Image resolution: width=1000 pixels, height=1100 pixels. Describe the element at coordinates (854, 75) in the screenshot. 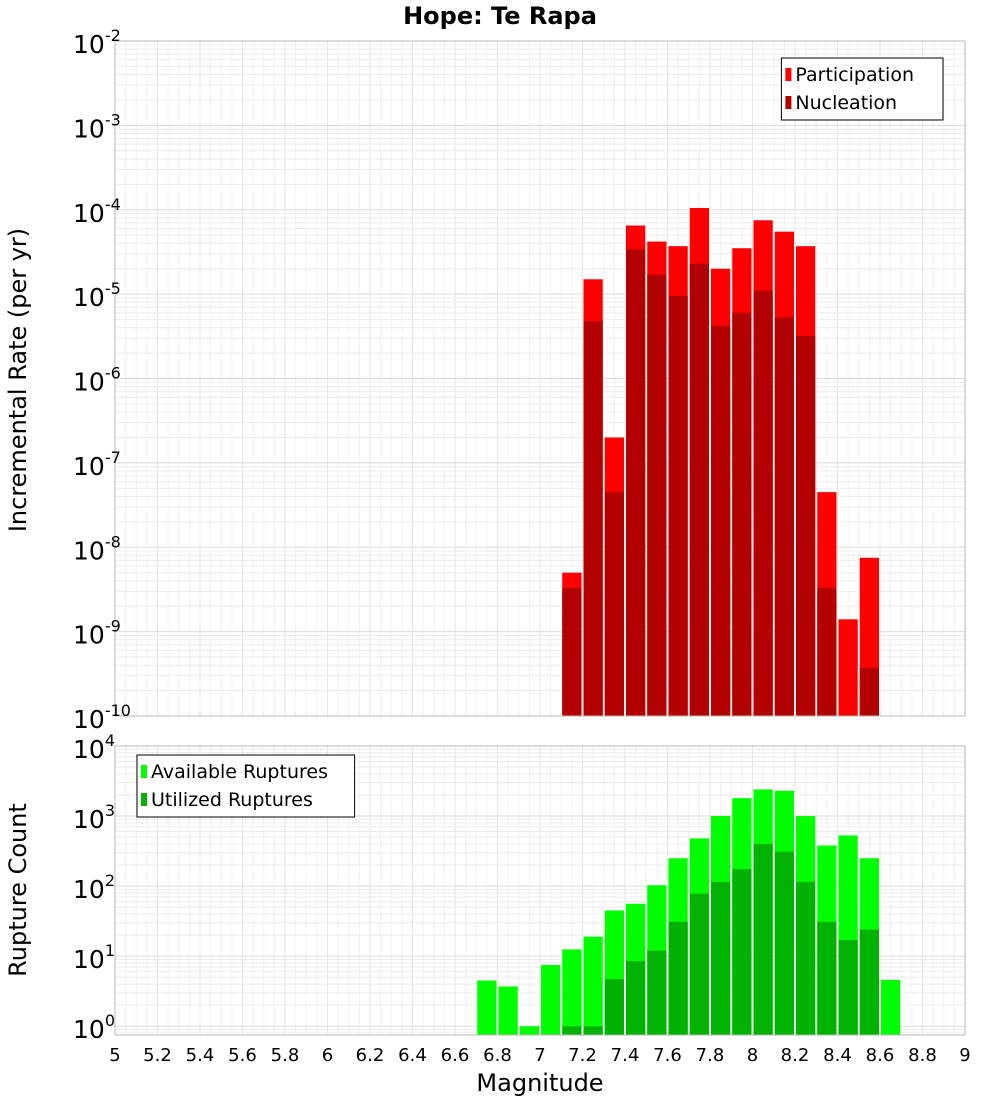

I see `legend-label: Participation` at that location.